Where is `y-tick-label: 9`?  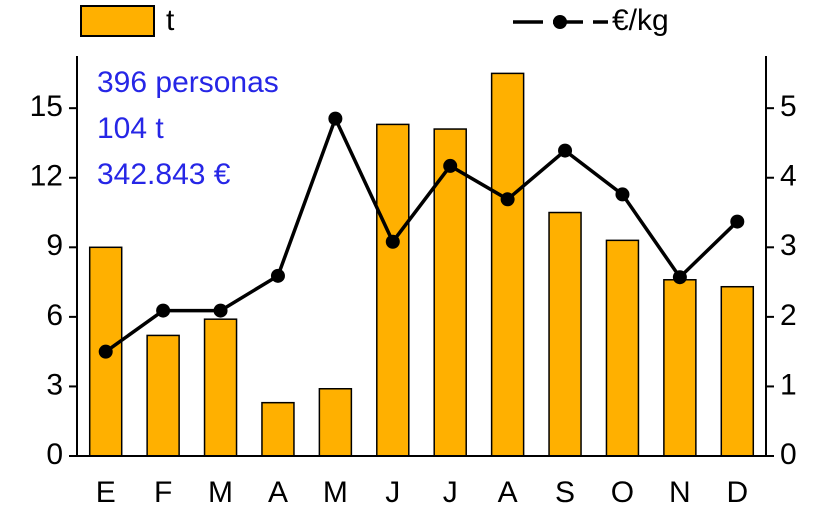
y-tick-label: 9 is located at coordinates (54, 245).